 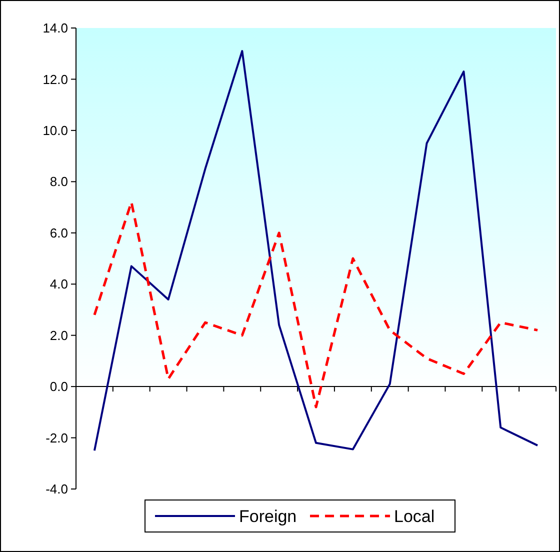 I want to click on y-tick-label: 0.0, so click(x=59, y=386).